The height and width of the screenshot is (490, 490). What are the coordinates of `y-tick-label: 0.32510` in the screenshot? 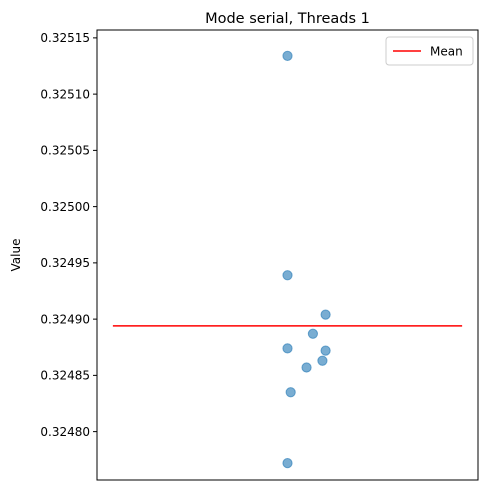 It's located at (65, 94).